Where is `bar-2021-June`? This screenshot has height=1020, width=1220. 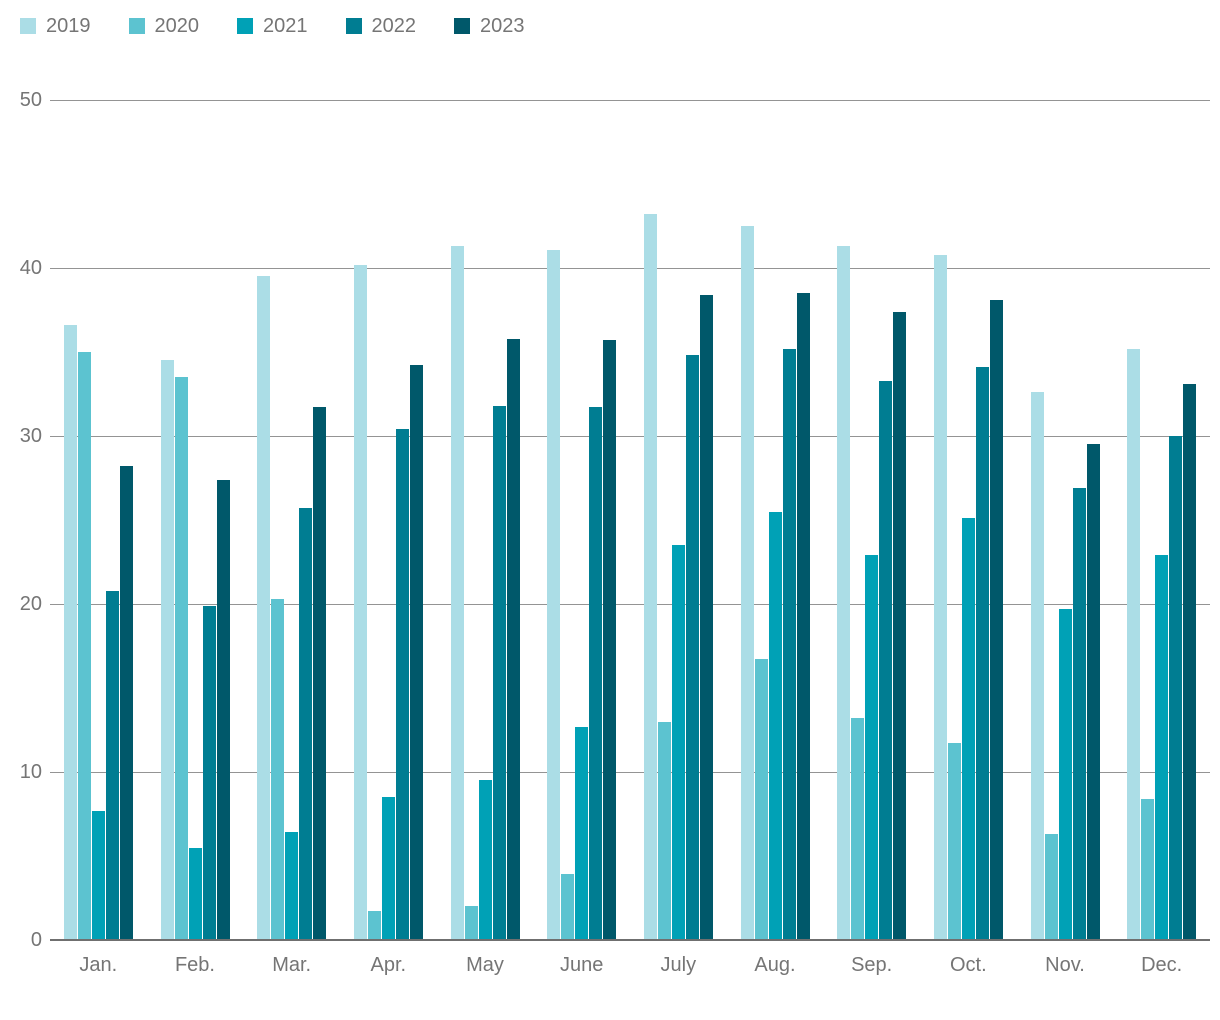 bar-2021-June is located at coordinates (582, 833).